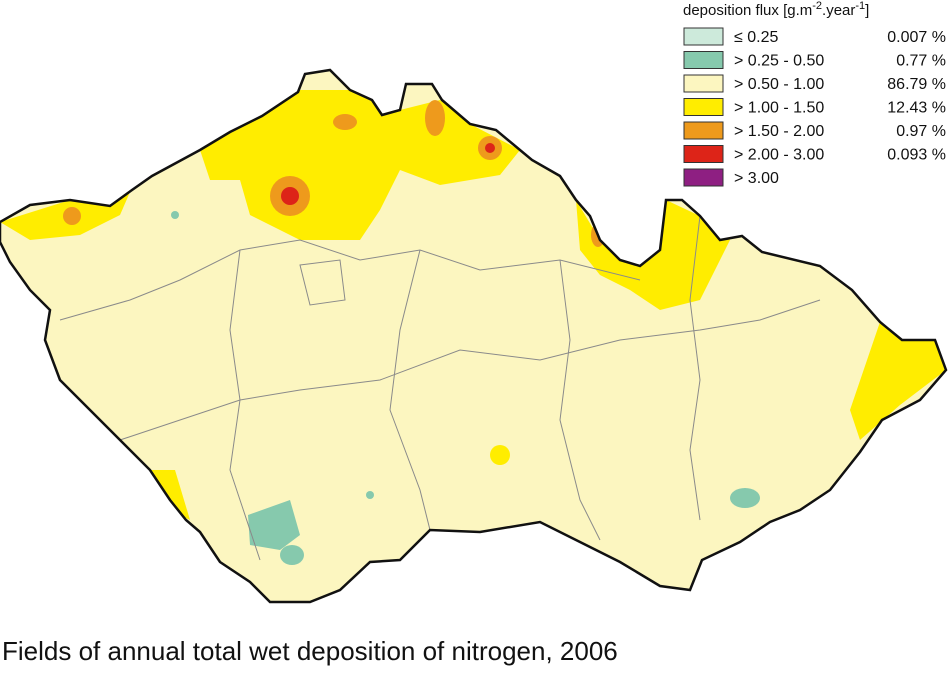 The height and width of the screenshot is (681, 950). Describe the element at coordinates (747, 10) in the screenshot. I see `legend-title-part: deposition flux [g.m` at that location.